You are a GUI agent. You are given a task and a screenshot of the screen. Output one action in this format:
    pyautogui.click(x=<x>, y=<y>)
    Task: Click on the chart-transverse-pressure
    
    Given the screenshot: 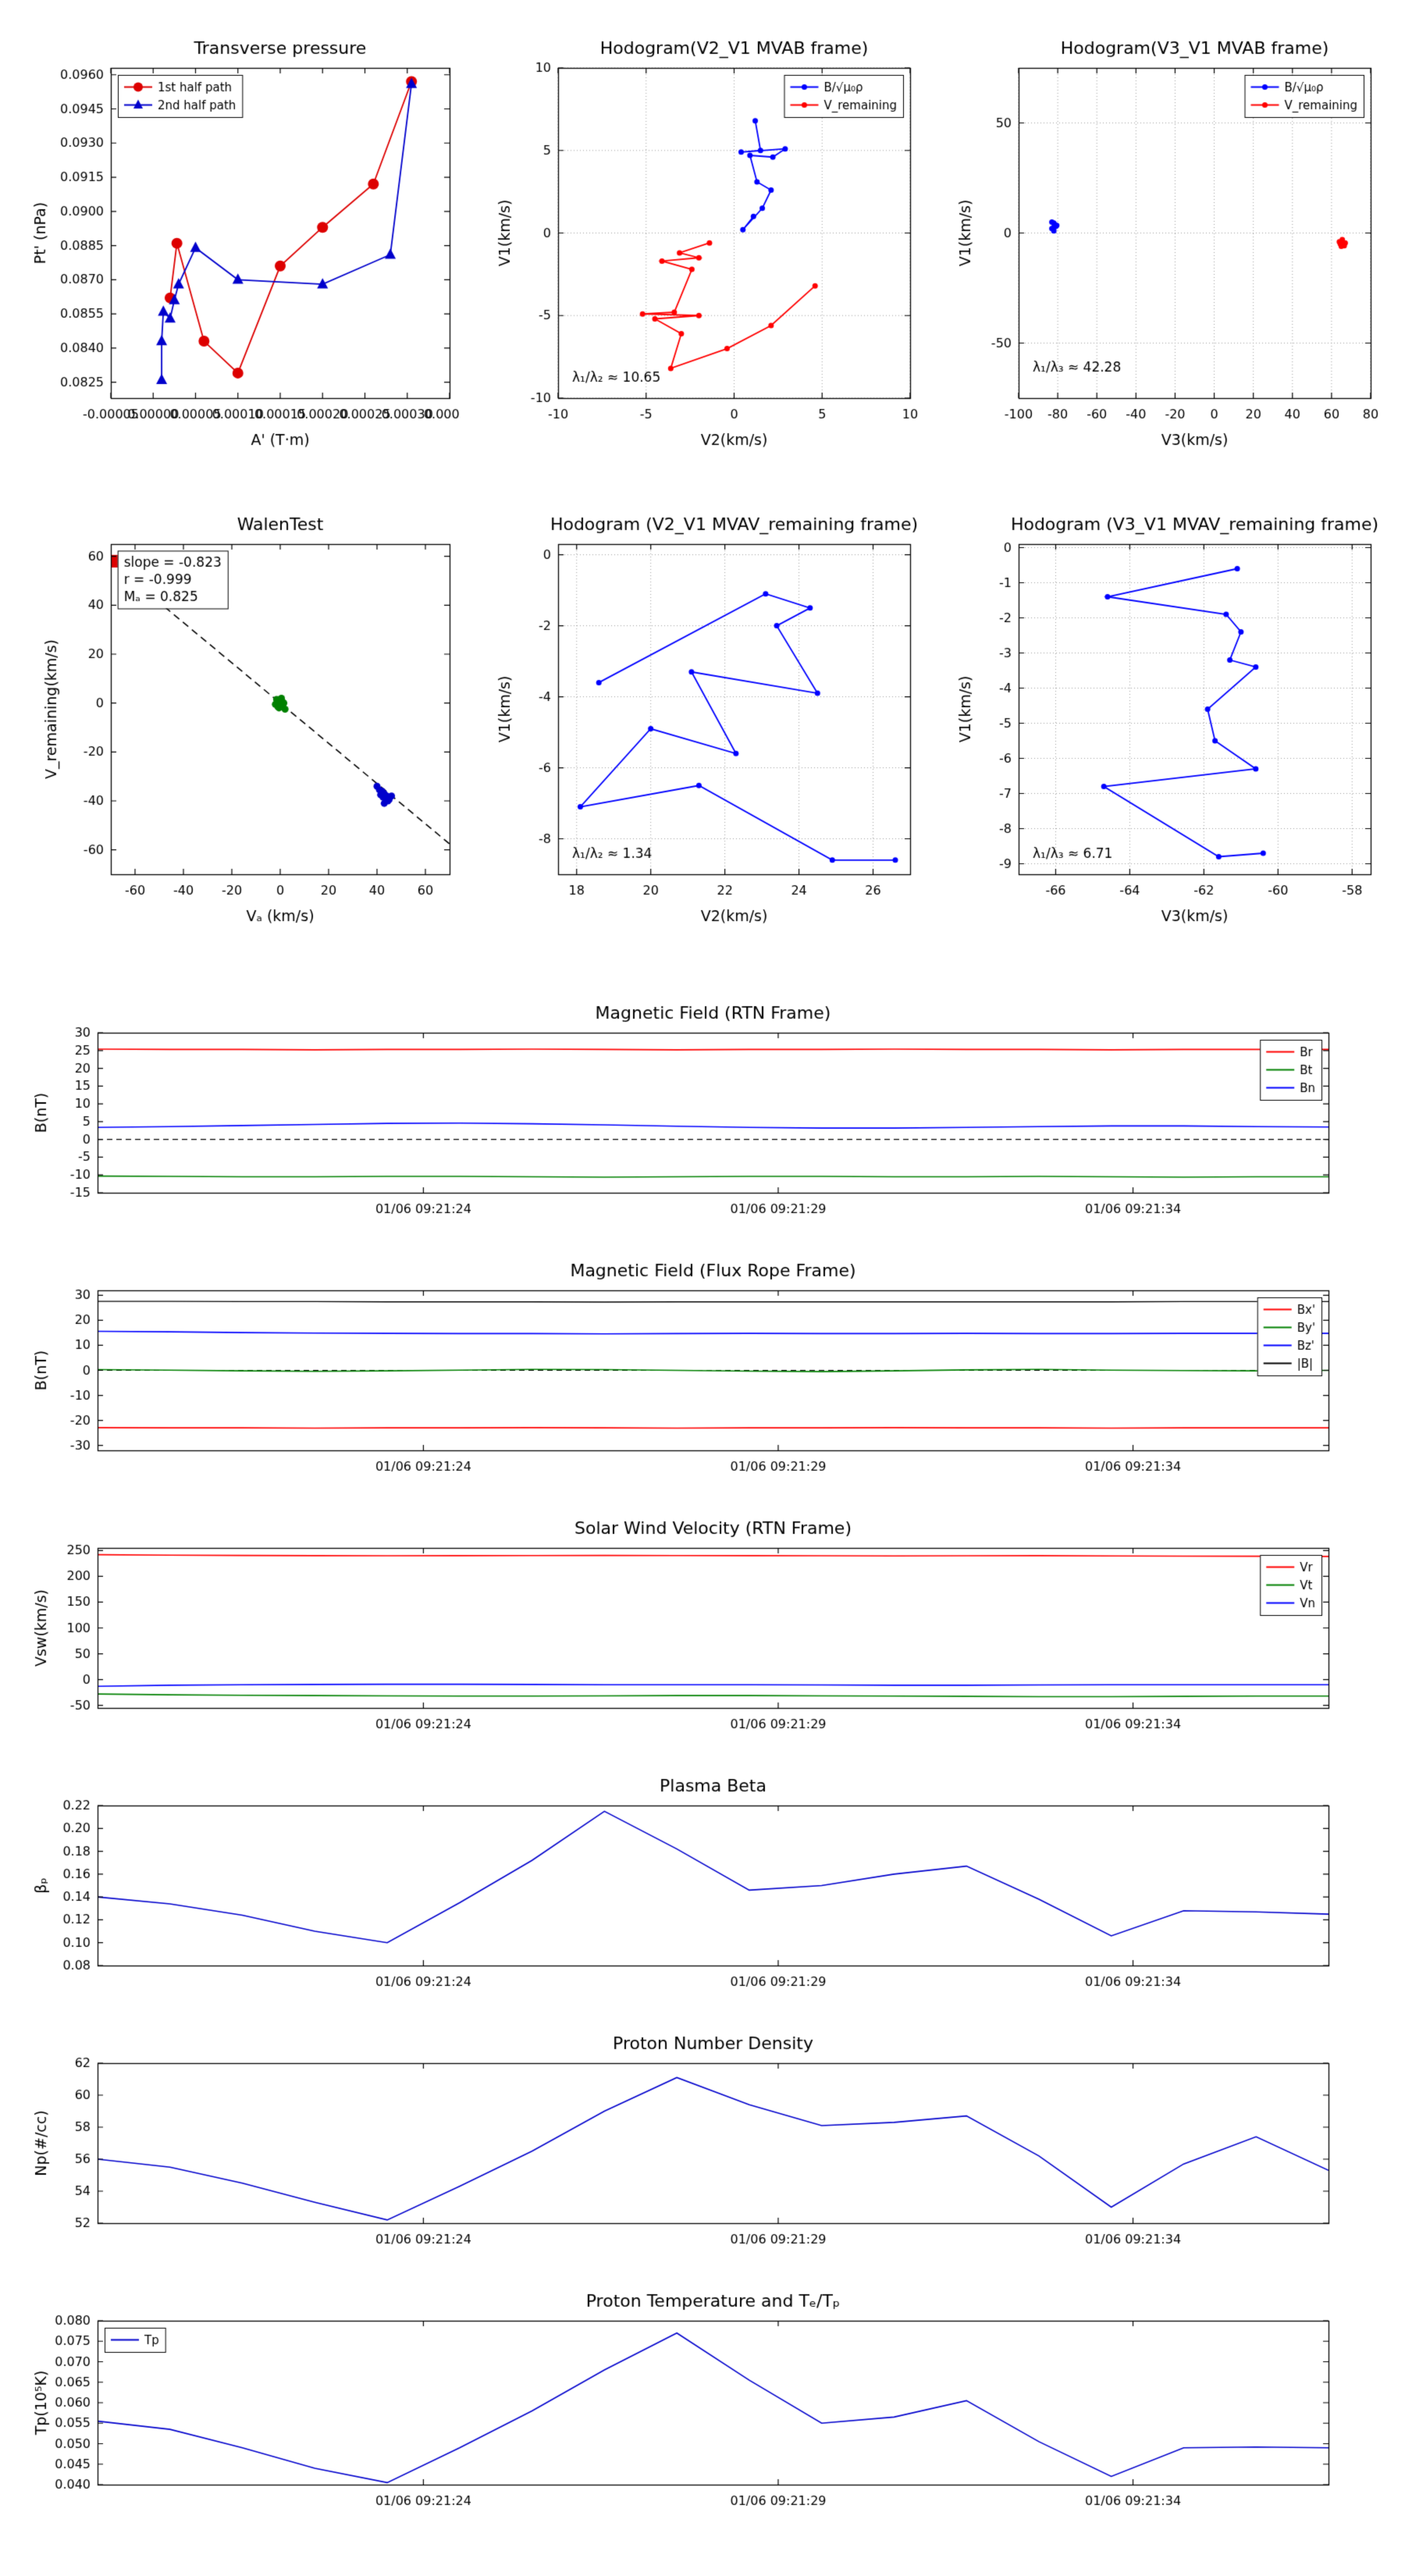 What is the action you would take?
    pyautogui.click(x=242, y=248)
    